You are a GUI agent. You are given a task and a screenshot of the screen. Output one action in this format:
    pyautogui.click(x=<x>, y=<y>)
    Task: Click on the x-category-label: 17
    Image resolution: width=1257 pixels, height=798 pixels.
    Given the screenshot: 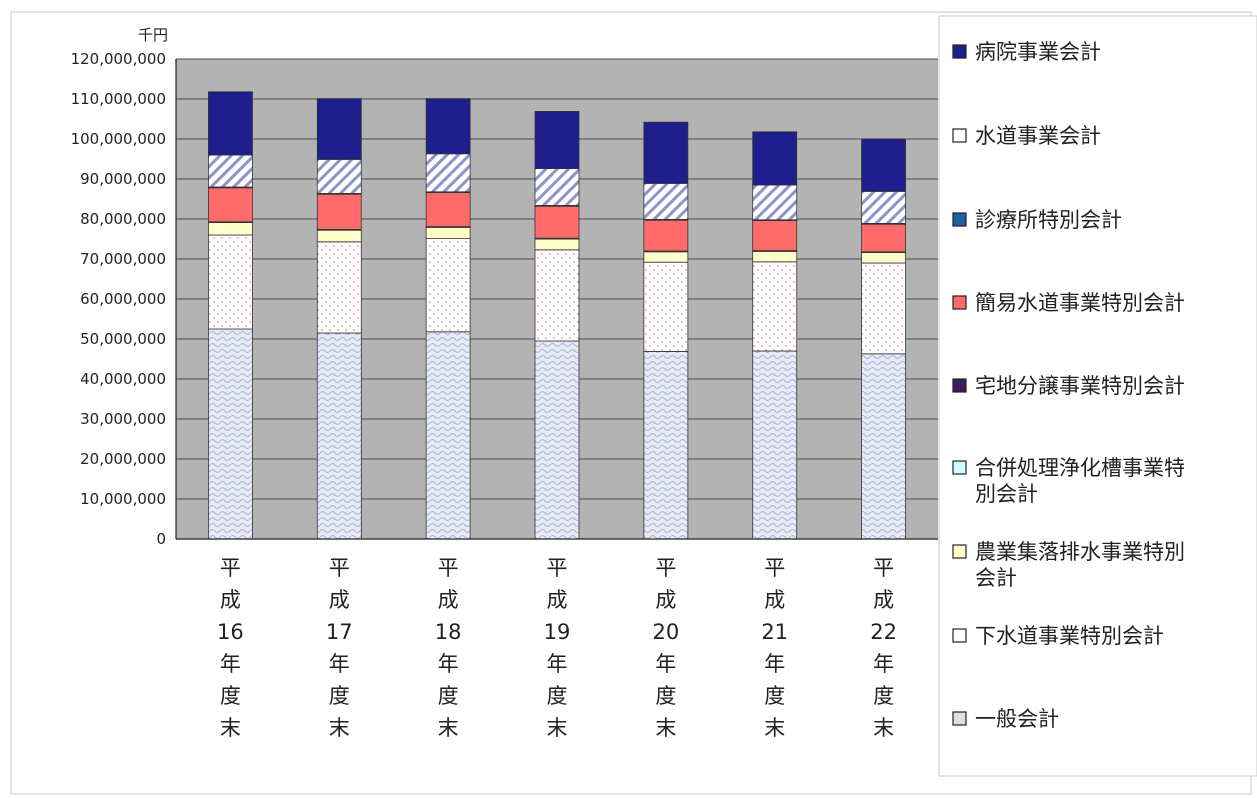 What is the action you would take?
    pyautogui.click(x=339, y=632)
    